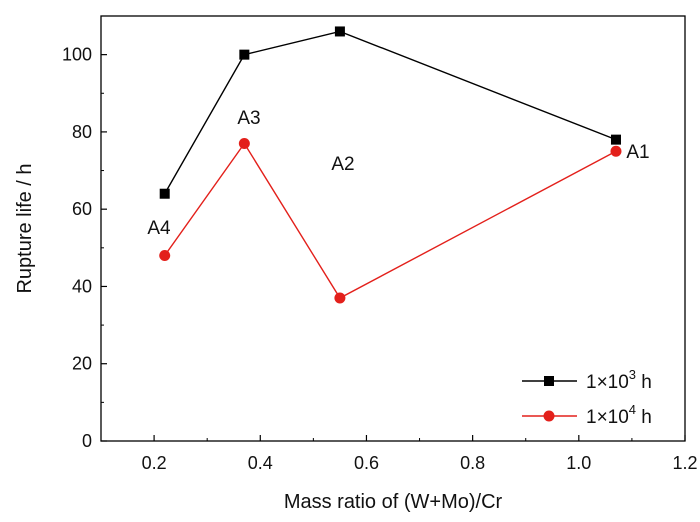  Describe the element at coordinates (82, 209) in the screenshot. I see `y-tick-label: 60` at that location.